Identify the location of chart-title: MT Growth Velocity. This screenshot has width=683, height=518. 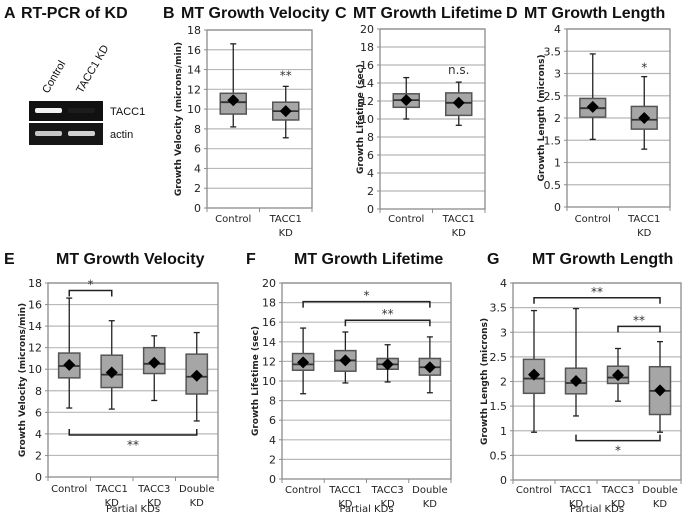
(130, 259).